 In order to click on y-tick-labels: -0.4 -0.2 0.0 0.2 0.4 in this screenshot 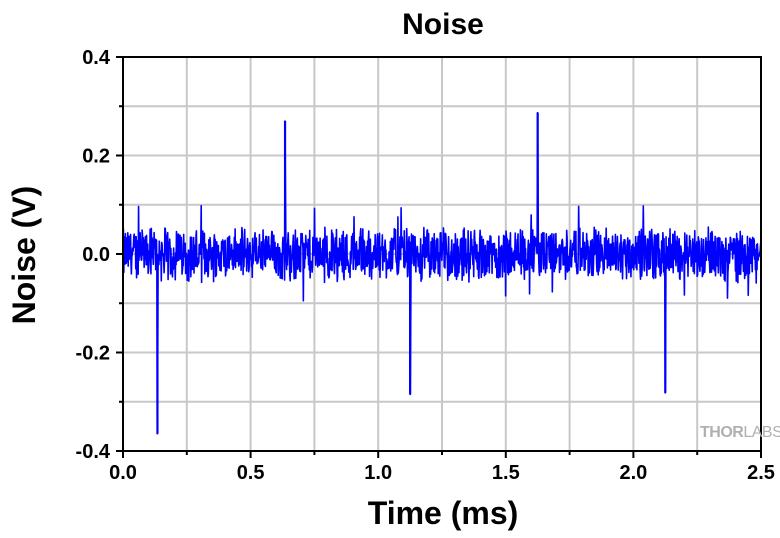, I will do `click(93, 255)`.